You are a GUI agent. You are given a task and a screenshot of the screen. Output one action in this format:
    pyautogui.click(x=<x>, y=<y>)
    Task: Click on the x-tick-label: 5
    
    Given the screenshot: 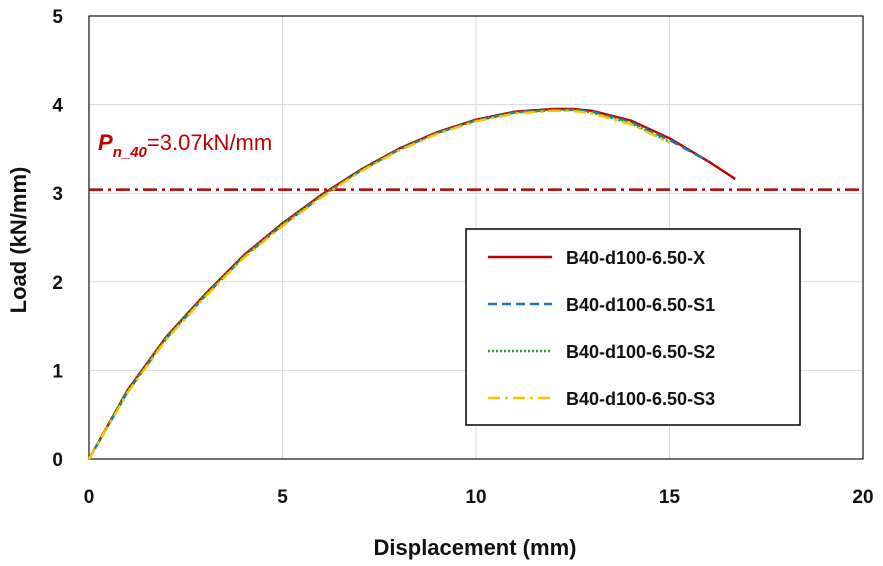 What is the action you would take?
    pyautogui.click(x=282, y=497)
    